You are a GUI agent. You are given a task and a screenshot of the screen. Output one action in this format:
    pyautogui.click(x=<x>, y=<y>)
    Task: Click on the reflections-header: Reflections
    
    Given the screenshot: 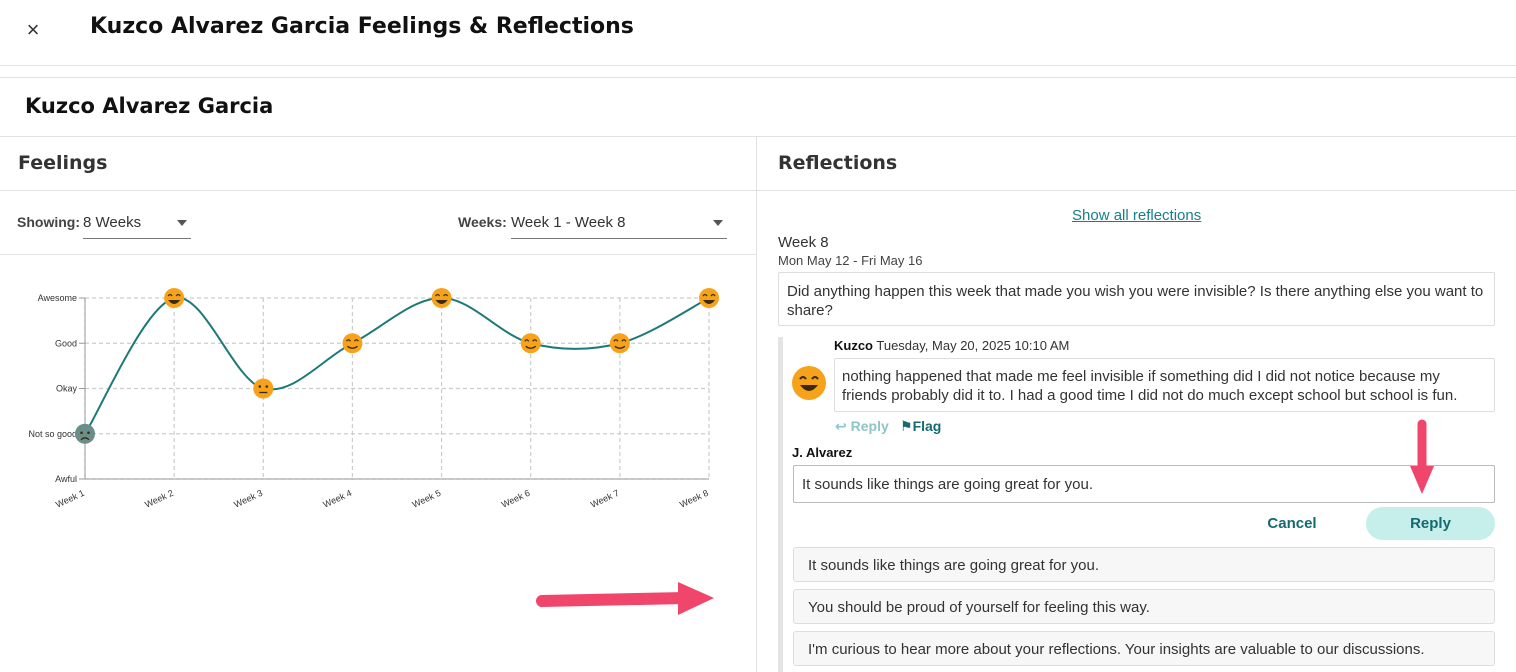 What is the action you would take?
    pyautogui.click(x=1136, y=164)
    